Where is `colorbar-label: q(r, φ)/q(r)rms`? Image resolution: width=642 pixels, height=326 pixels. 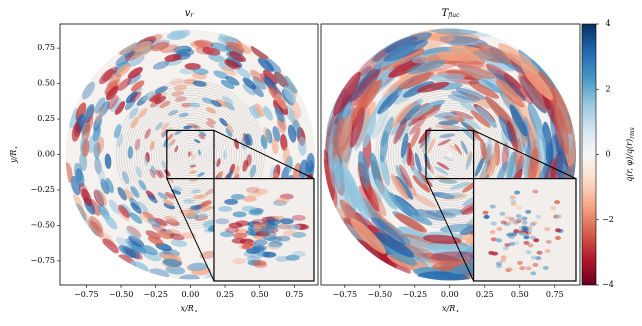
colorbar-label: q(r, φ)/q(r)rms is located at coordinates (630, 154).